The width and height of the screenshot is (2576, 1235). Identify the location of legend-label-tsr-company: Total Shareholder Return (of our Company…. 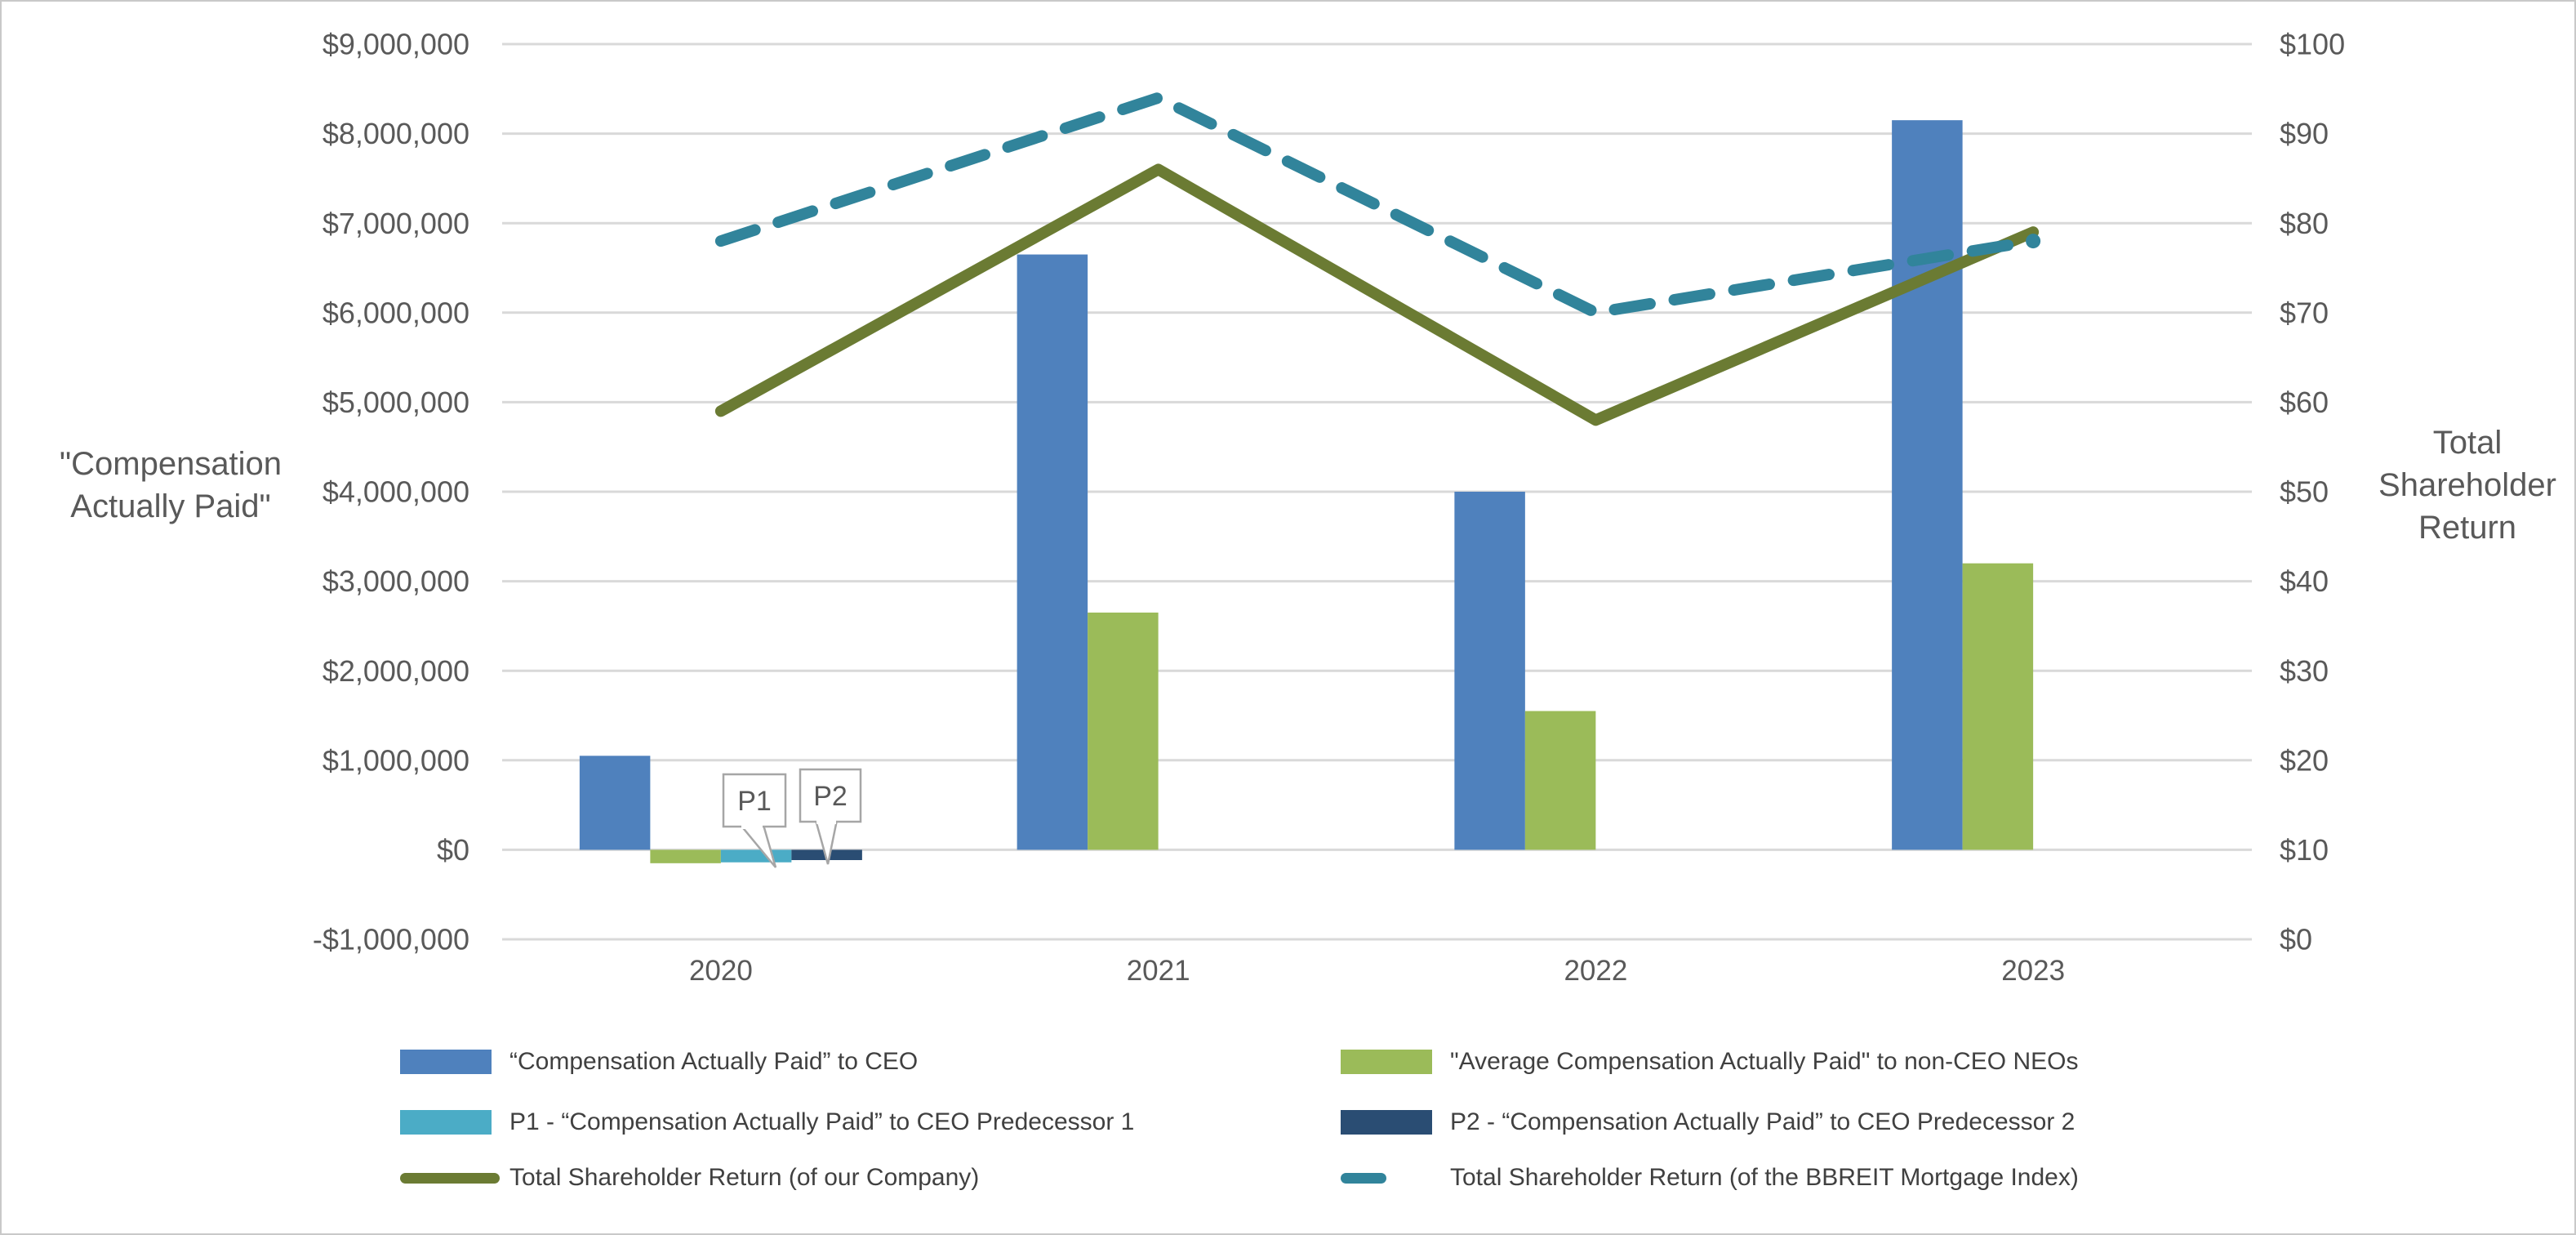
(744, 1177).